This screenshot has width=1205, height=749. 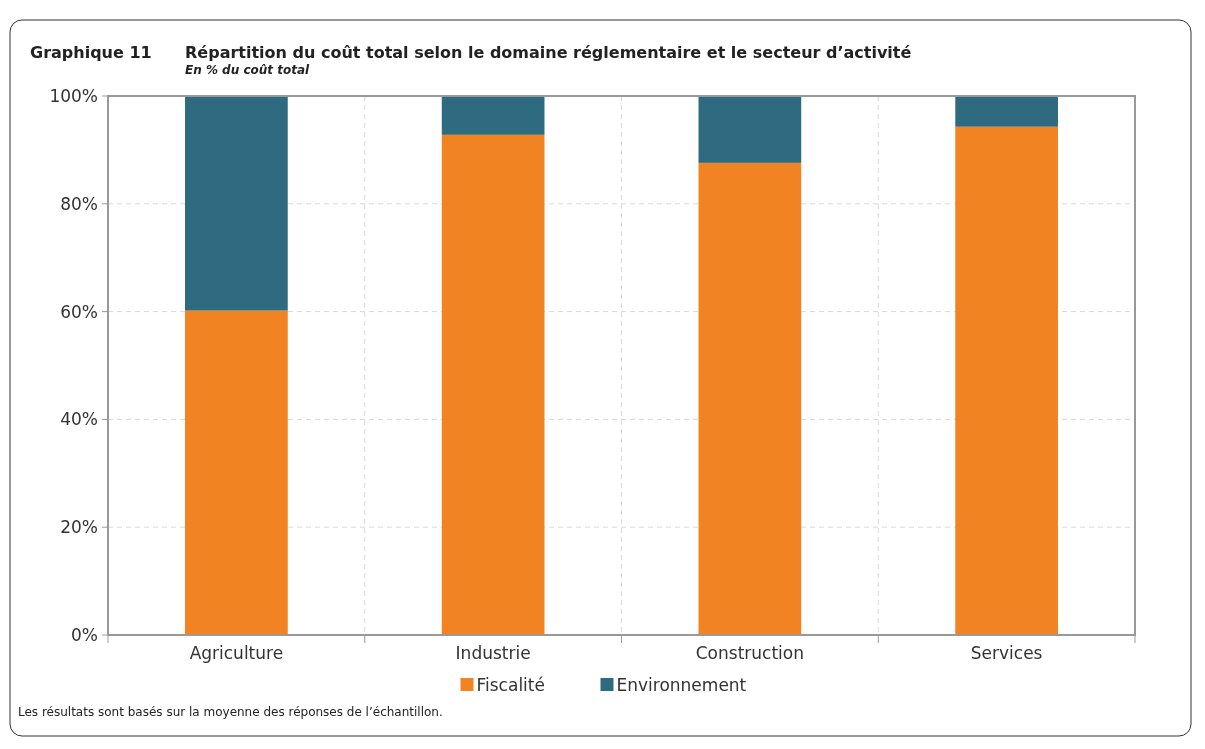 What do you see at coordinates (230, 712) in the screenshot?
I see `text: Les résultats sont basés sur la moyenne des réponses de l’échantillon.` at bounding box center [230, 712].